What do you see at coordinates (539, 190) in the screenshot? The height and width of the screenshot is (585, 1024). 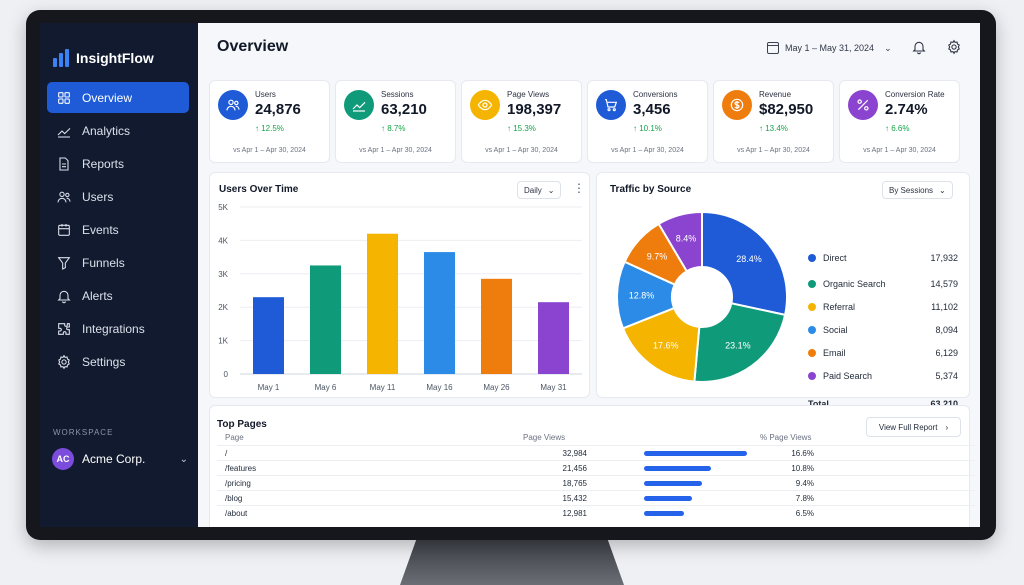 I see `interval-dropdown: Daily ⌄` at bounding box center [539, 190].